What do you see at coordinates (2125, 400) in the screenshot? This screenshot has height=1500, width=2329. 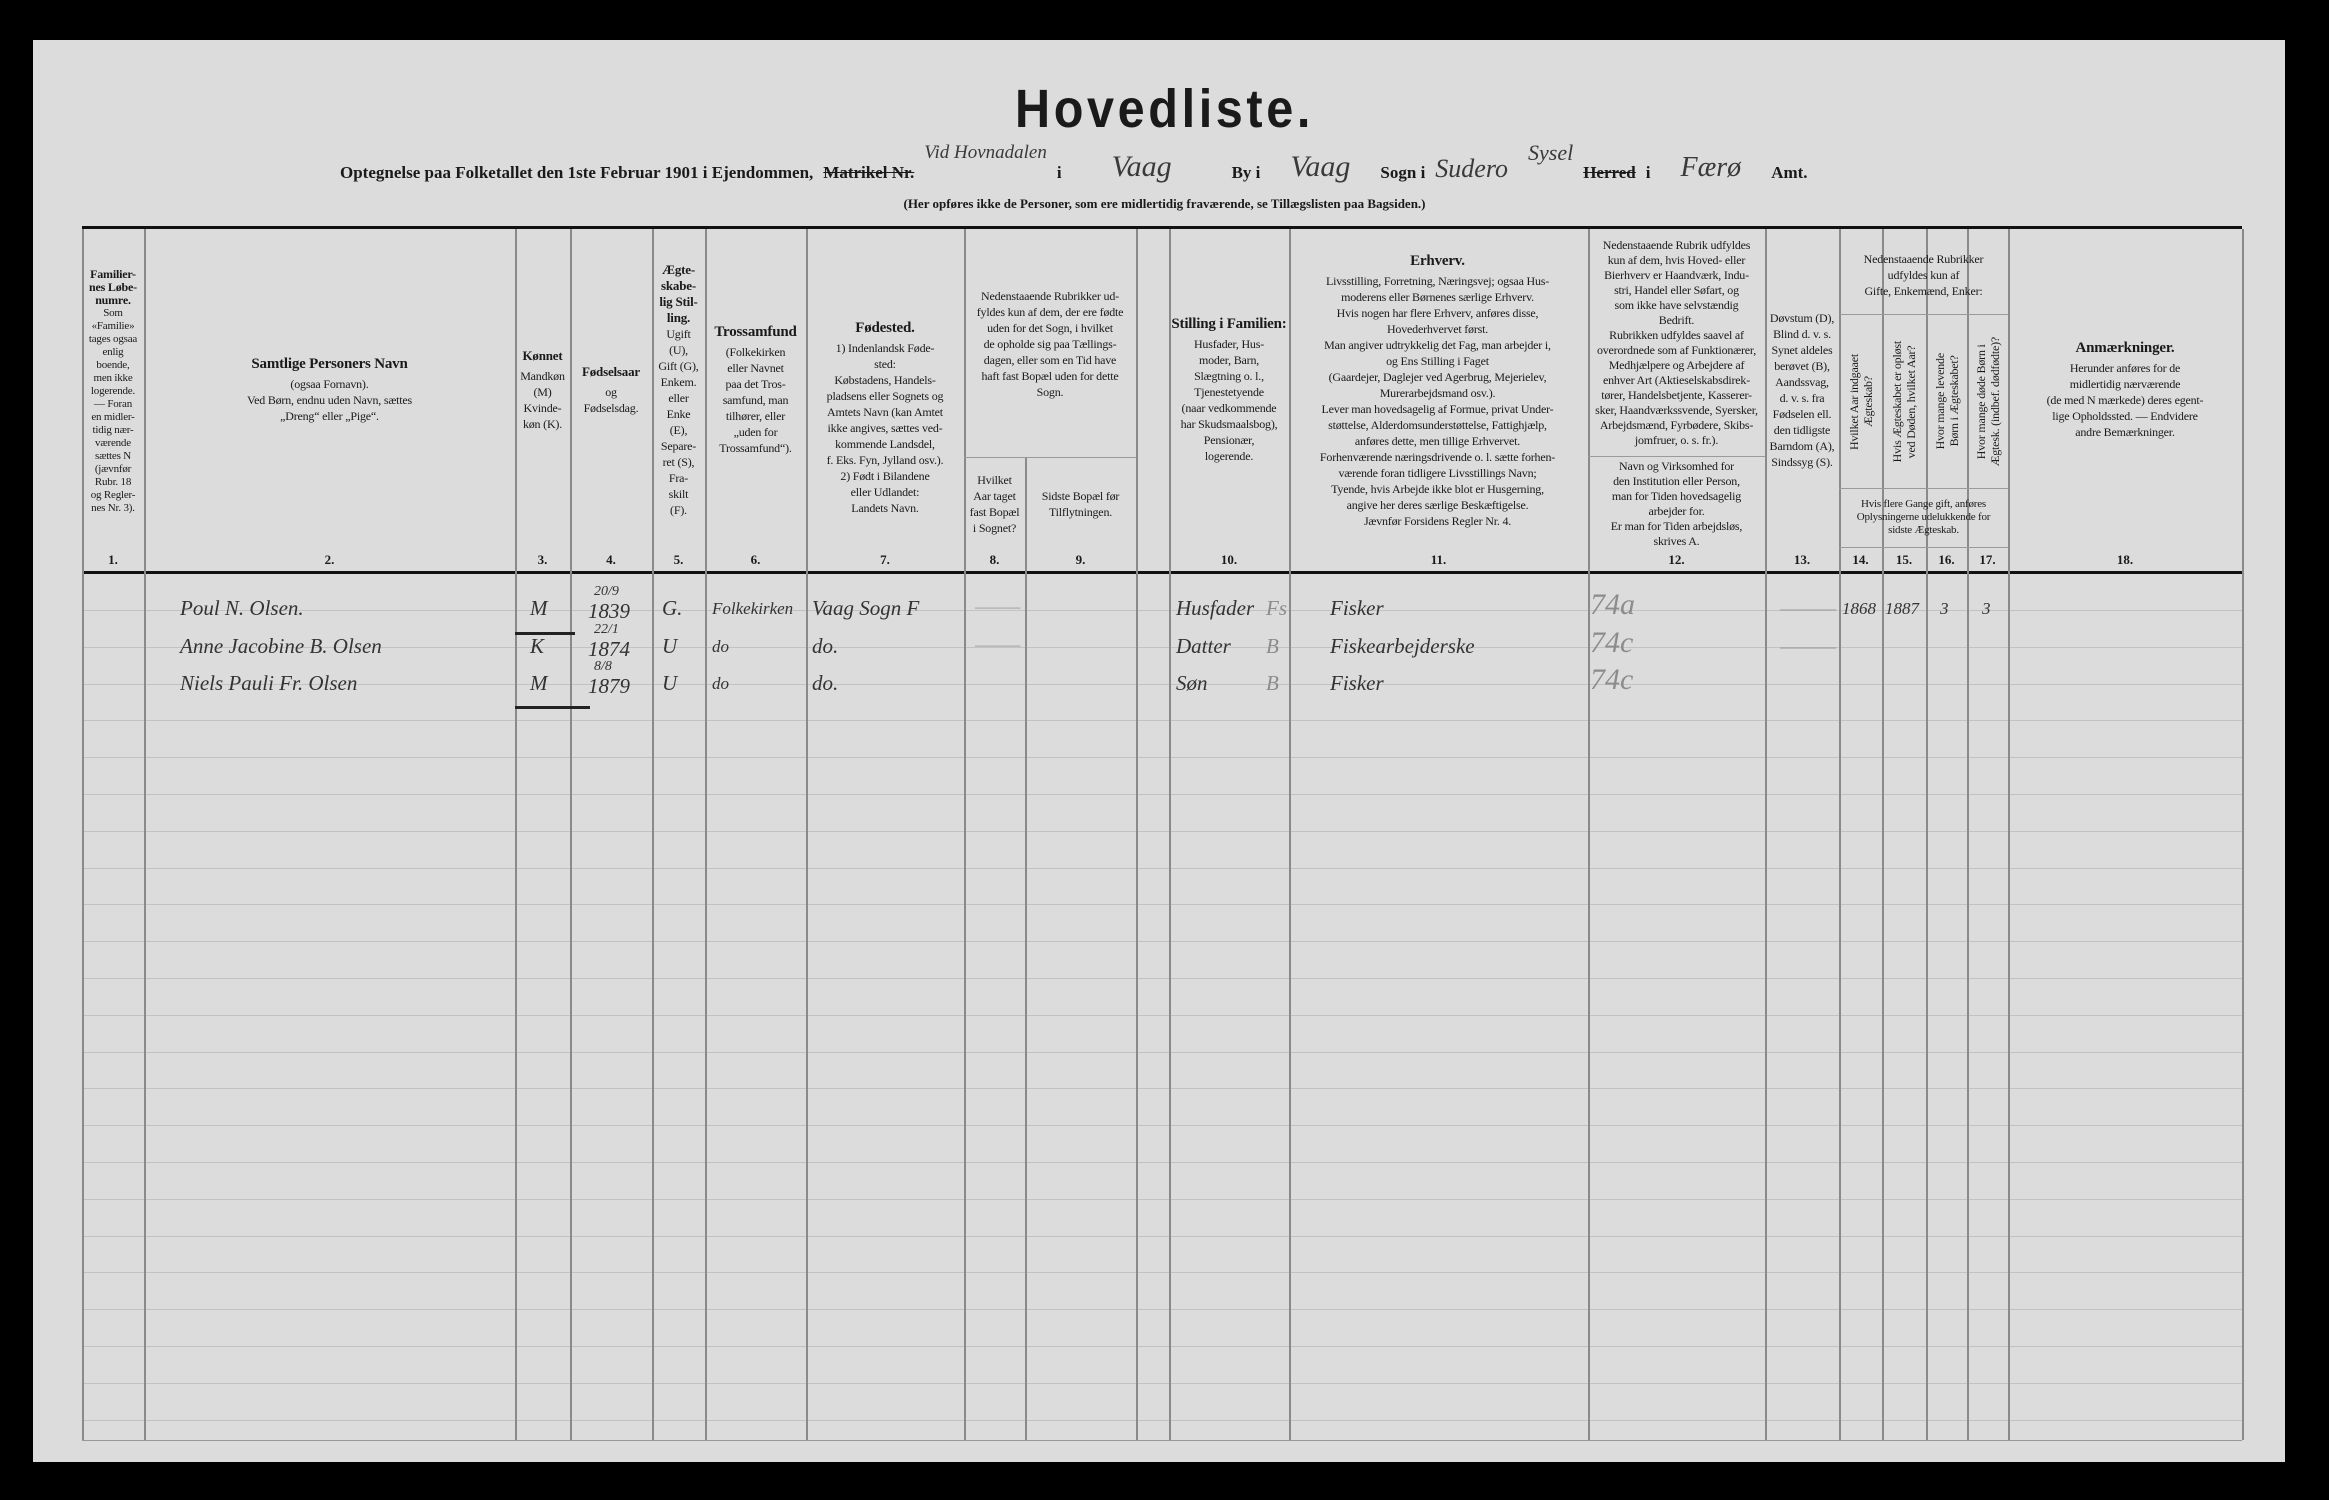 I see `header-line: (de med N mærkede) deres egent-` at bounding box center [2125, 400].